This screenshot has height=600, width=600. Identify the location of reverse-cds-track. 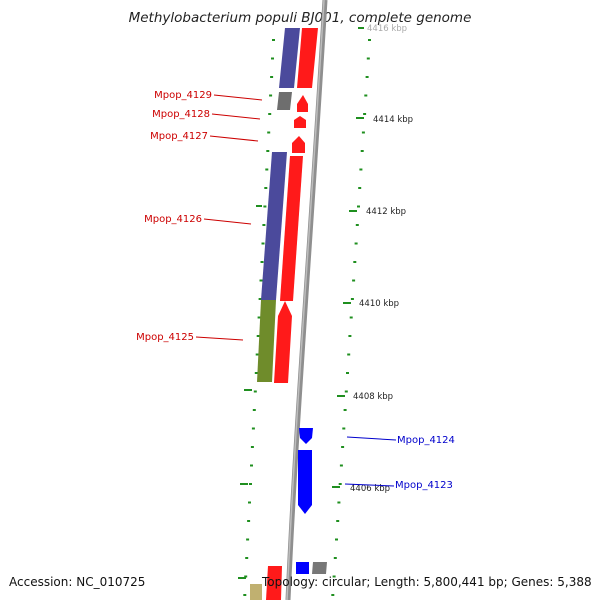
(288, 314).